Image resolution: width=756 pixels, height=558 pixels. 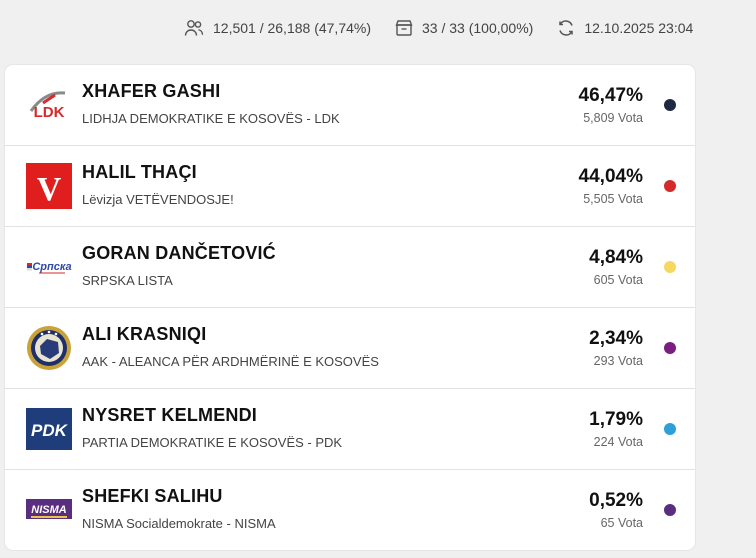 What do you see at coordinates (618, 442) in the screenshot?
I see `vote-count: 224 Vota` at bounding box center [618, 442].